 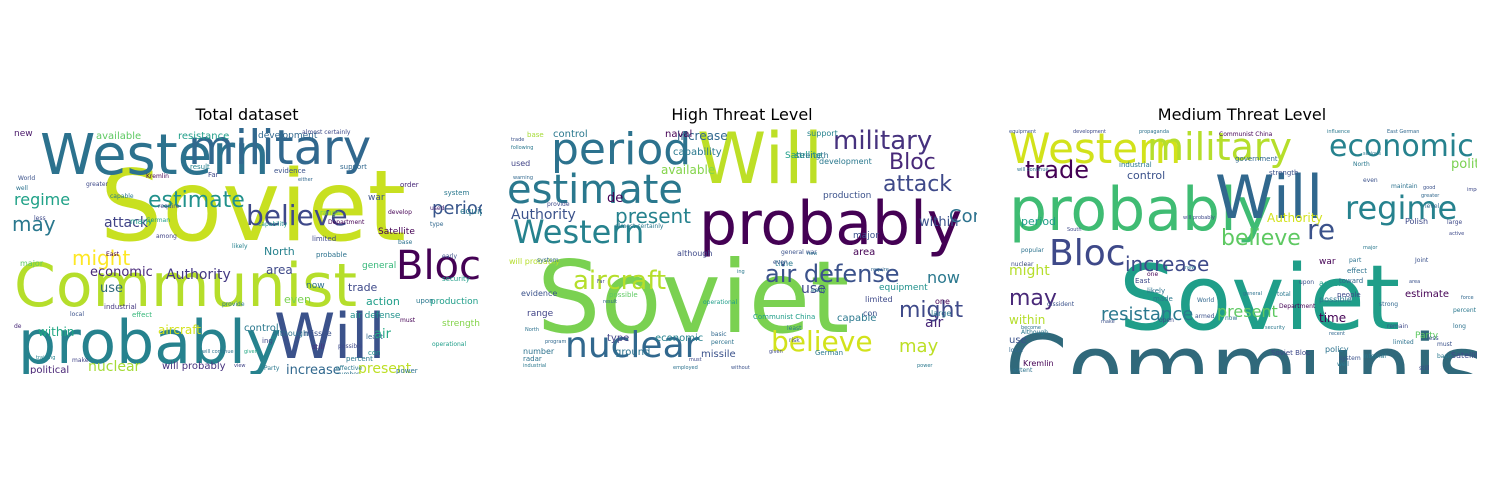 I want to click on word-strength: strength, so click(x=461, y=324).